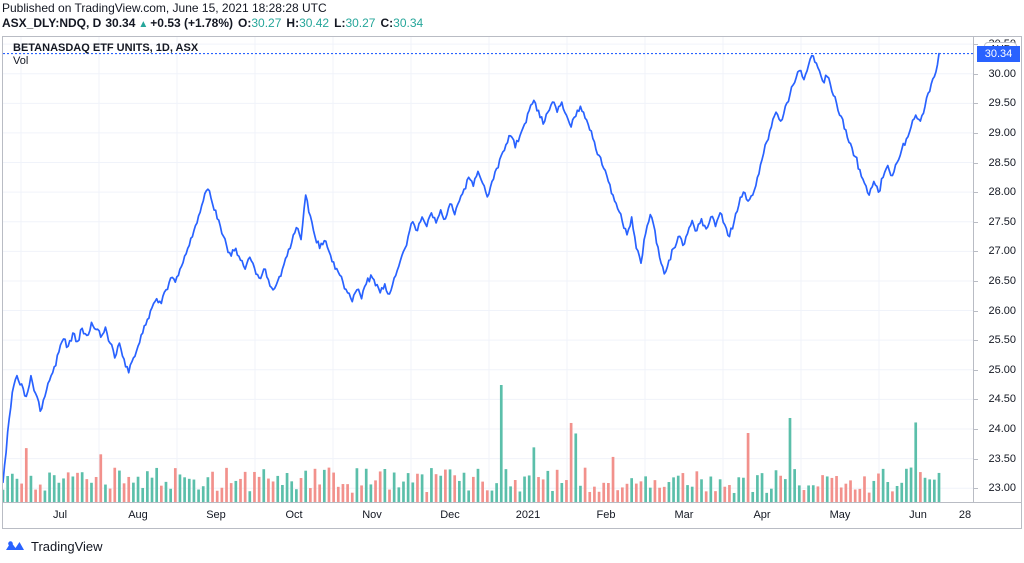 This screenshot has width=1024, height=563. I want to click on price-axis-label: 23.50, so click(1002, 458).